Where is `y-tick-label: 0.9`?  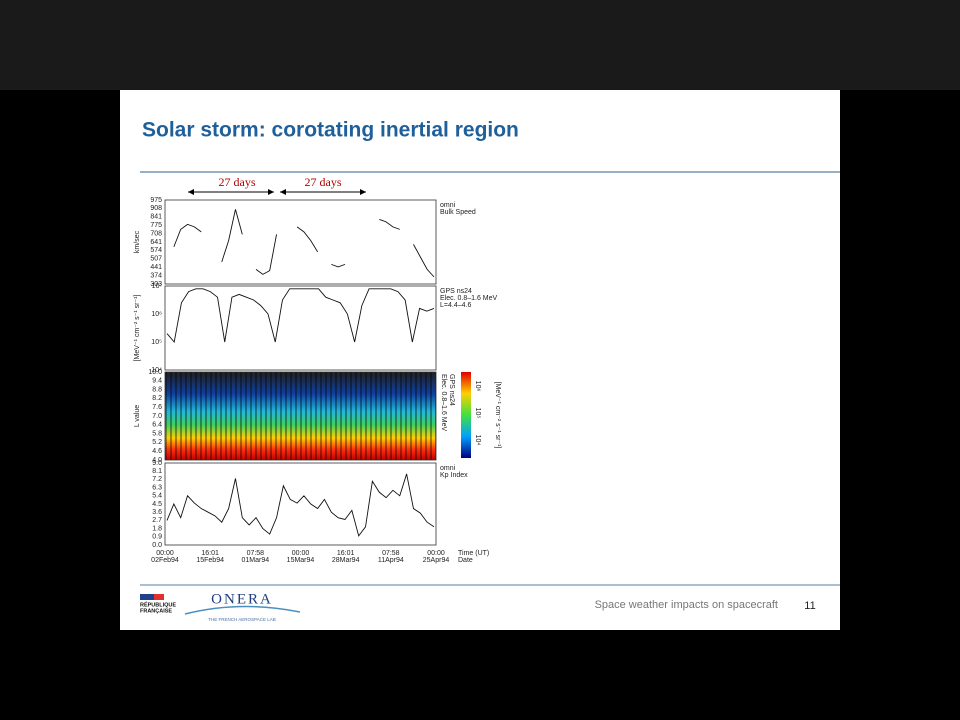 y-tick-label: 0.9 is located at coordinates (157, 537).